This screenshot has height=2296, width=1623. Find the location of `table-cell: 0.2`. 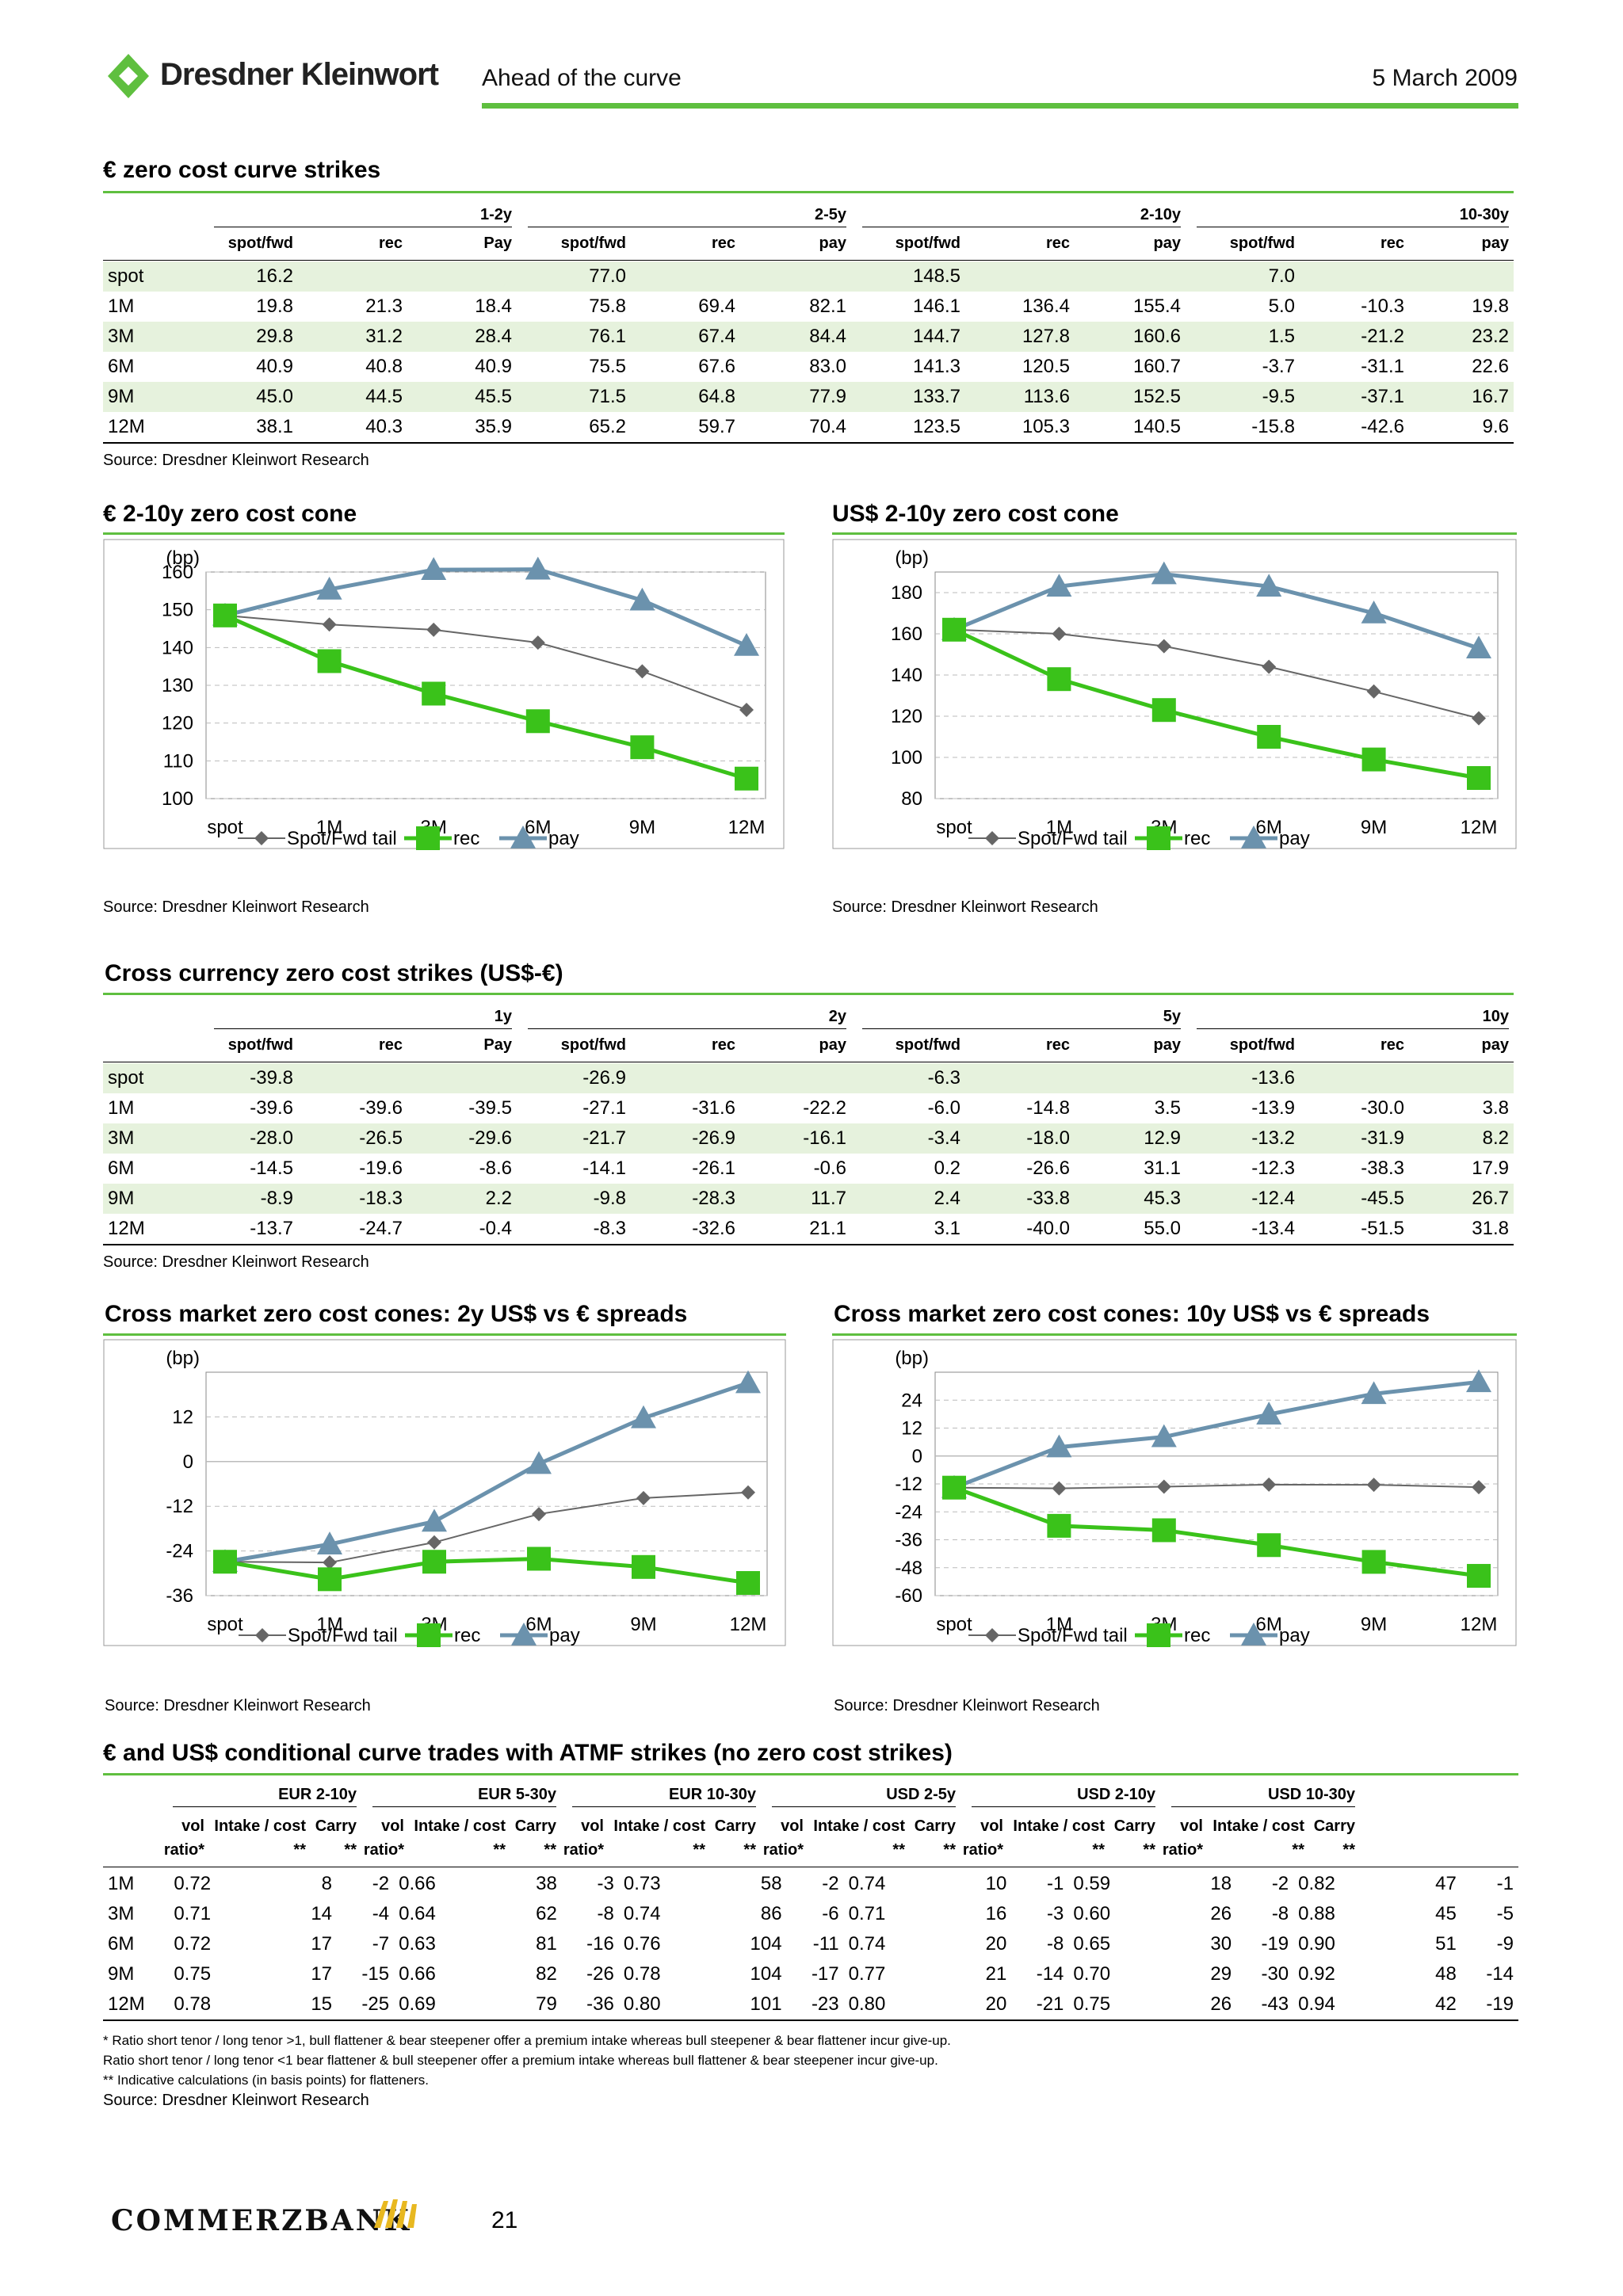

table-cell: 0.2 is located at coordinates (947, 1168).